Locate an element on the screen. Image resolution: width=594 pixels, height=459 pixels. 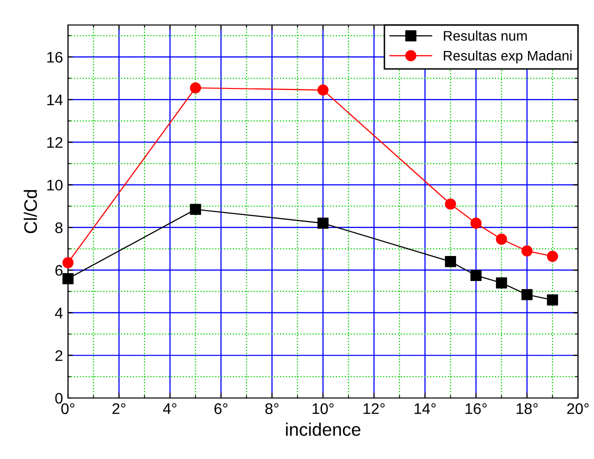
x-axis-title: incidence is located at coordinates (323, 429).